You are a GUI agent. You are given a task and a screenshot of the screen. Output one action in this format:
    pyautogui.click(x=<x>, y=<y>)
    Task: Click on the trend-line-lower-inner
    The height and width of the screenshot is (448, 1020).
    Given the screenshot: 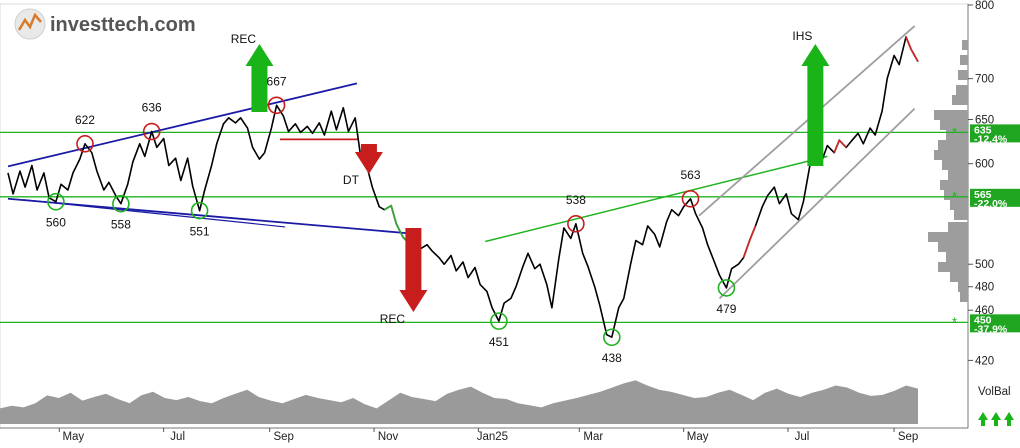 What is the action you would take?
    pyautogui.click(x=154, y=213)
    